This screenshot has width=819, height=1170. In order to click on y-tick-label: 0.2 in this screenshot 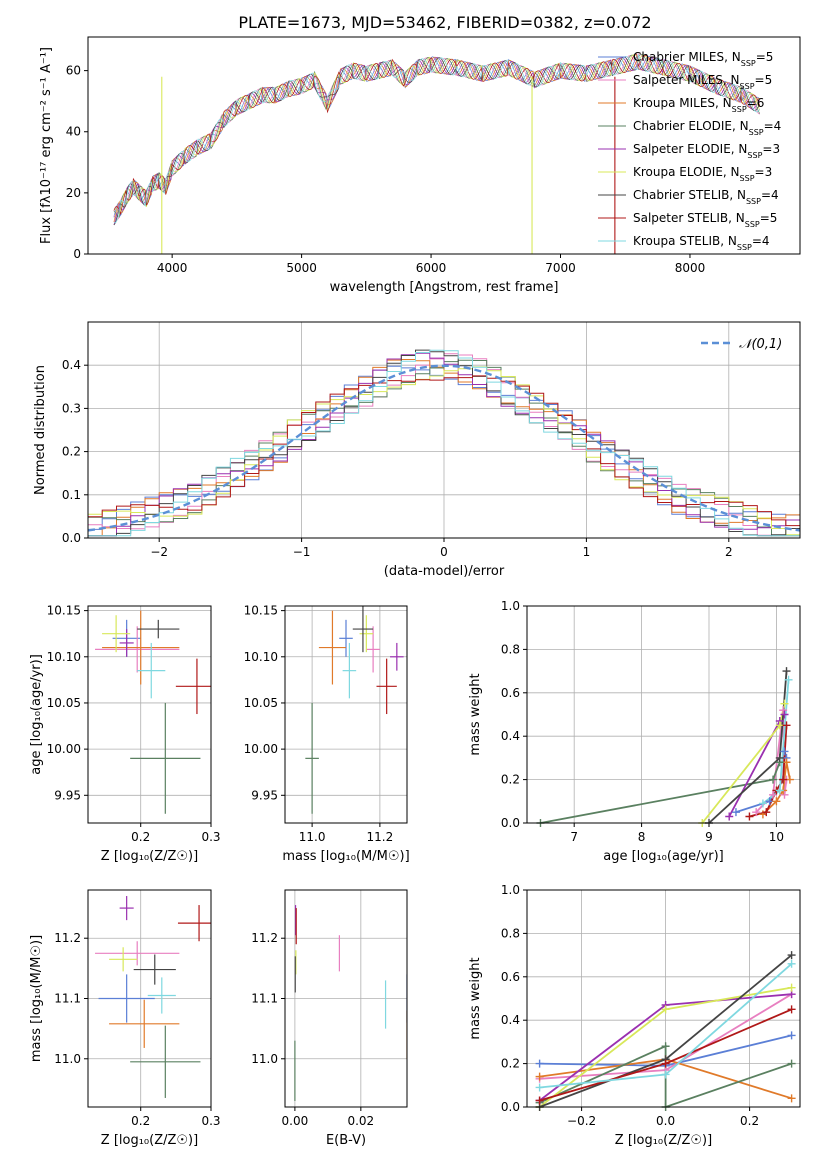, I will do `click(510, 1064)`.